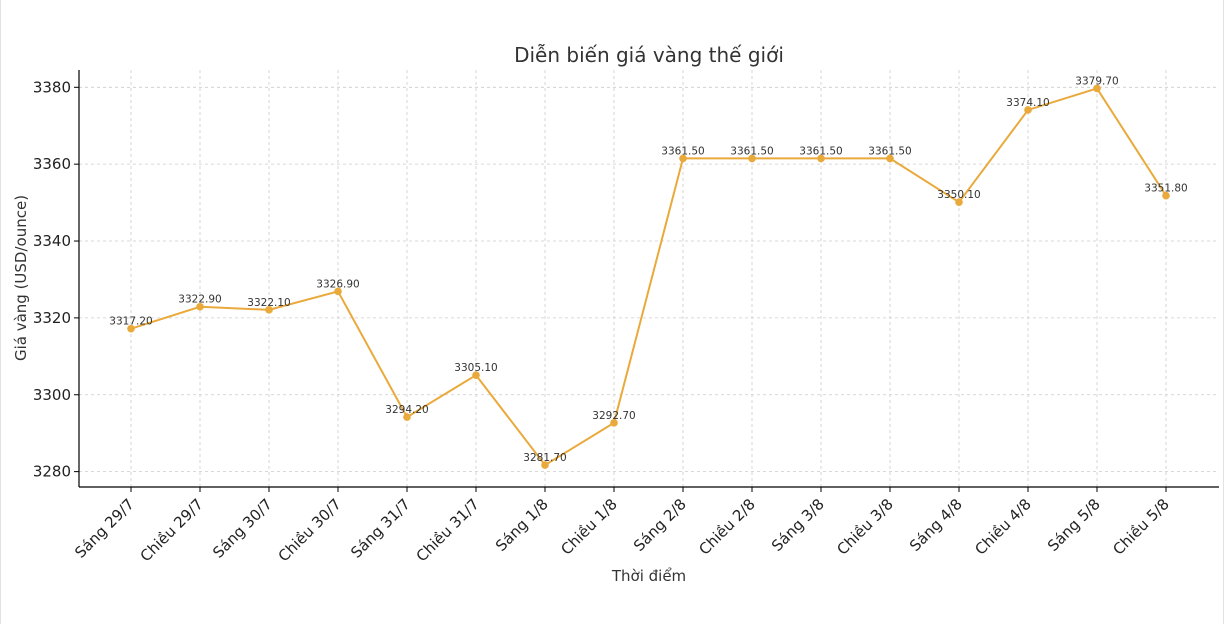  What do you see at coordinates (544, 458) in the screenshot?
I see `data-label: 3281.70` at bounding box center [544, 458].